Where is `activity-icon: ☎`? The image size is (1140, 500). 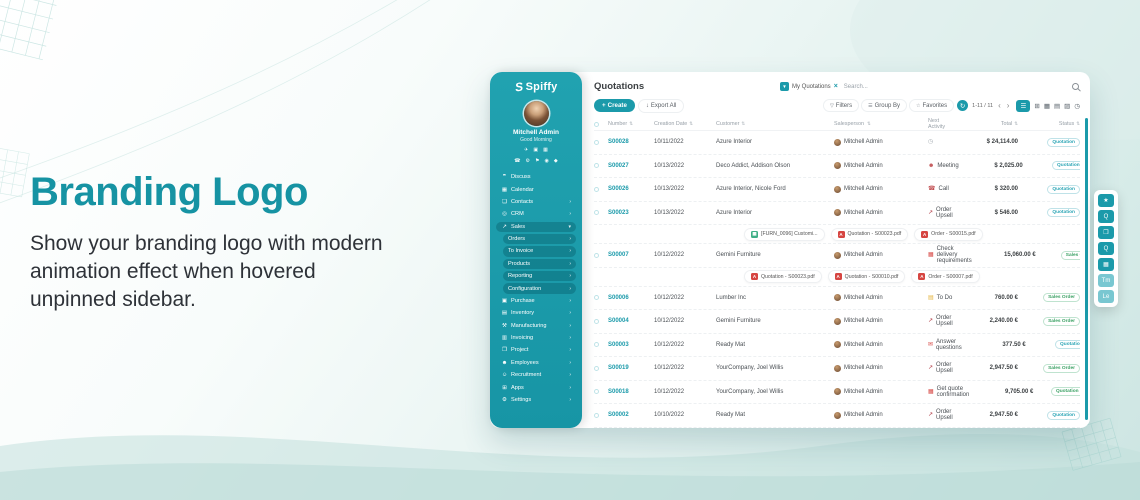
activity-icon: ☎ is located at coordinates (932, 189).